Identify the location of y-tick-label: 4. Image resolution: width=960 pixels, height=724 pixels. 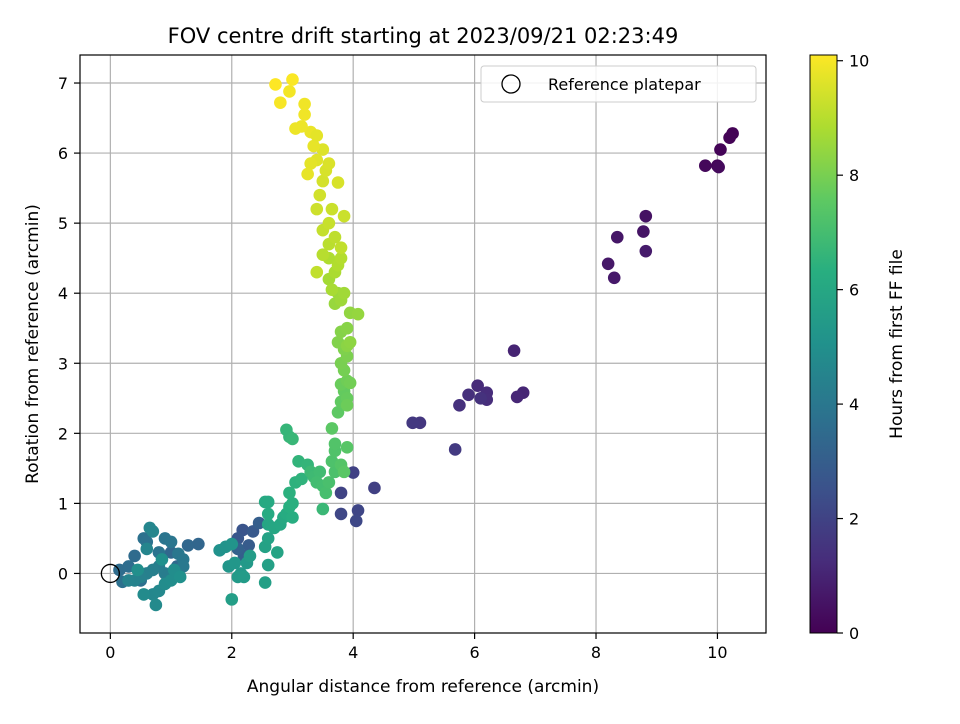
(63, 293).